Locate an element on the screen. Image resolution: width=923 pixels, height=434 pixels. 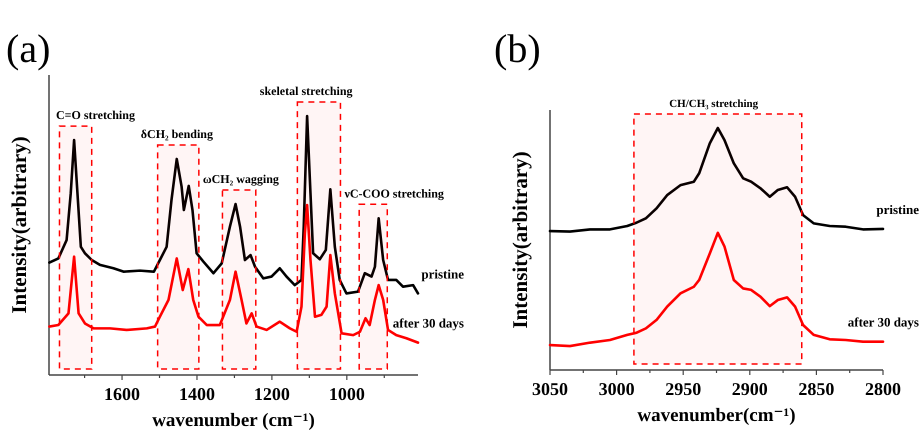
x-tick-label: 3000 is located at coordinates (616, 389).